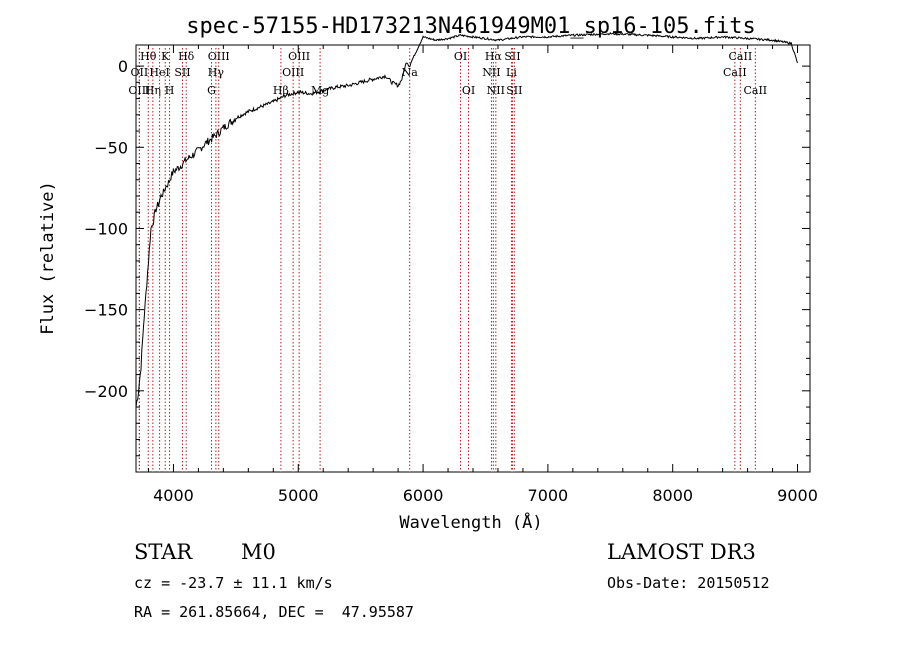 The width and height of the screenshot is (900, 649). I want to click on subclass: M0, so click(258, 552).